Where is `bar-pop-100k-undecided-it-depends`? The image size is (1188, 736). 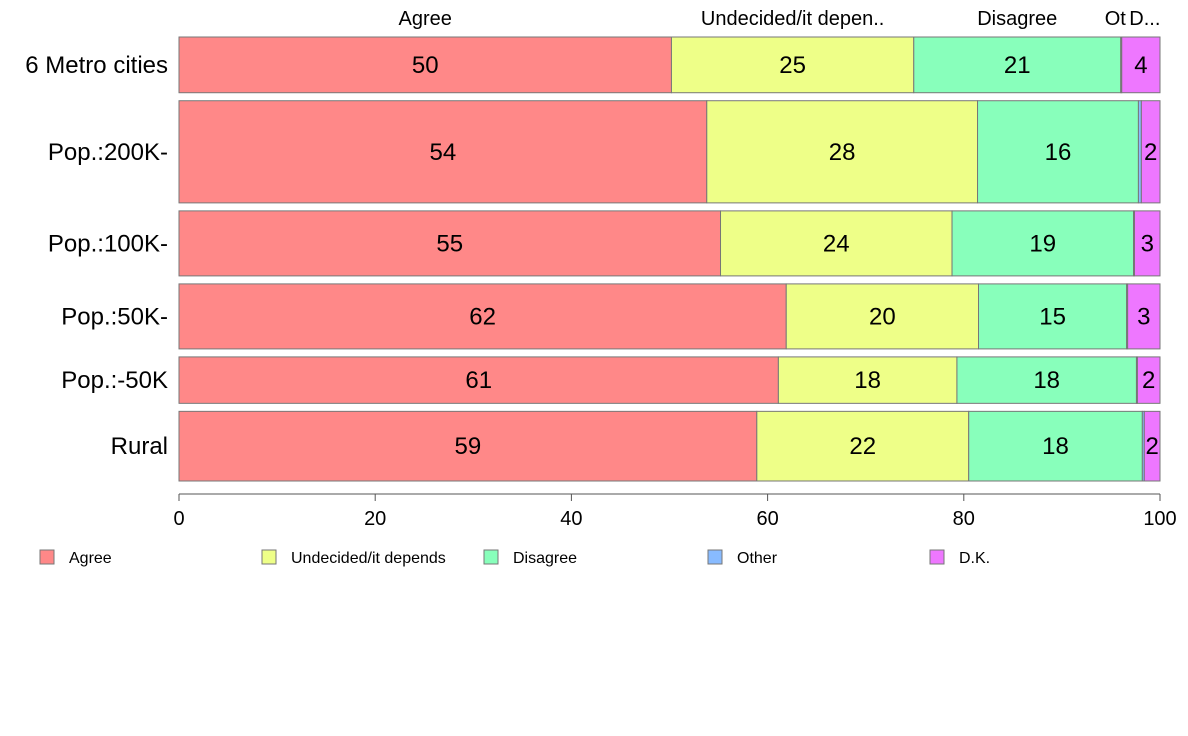 bar-pop-100k-undecided-it-depends is located at coordinates (836, 243).